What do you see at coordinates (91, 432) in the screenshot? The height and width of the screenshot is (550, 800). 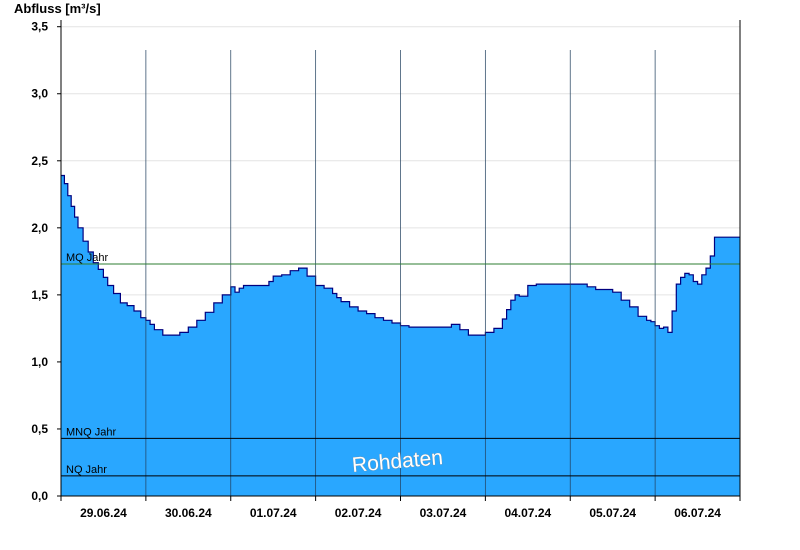 I see `reference-line-label: MNQ Jahr` at bounding box center [91, 432].